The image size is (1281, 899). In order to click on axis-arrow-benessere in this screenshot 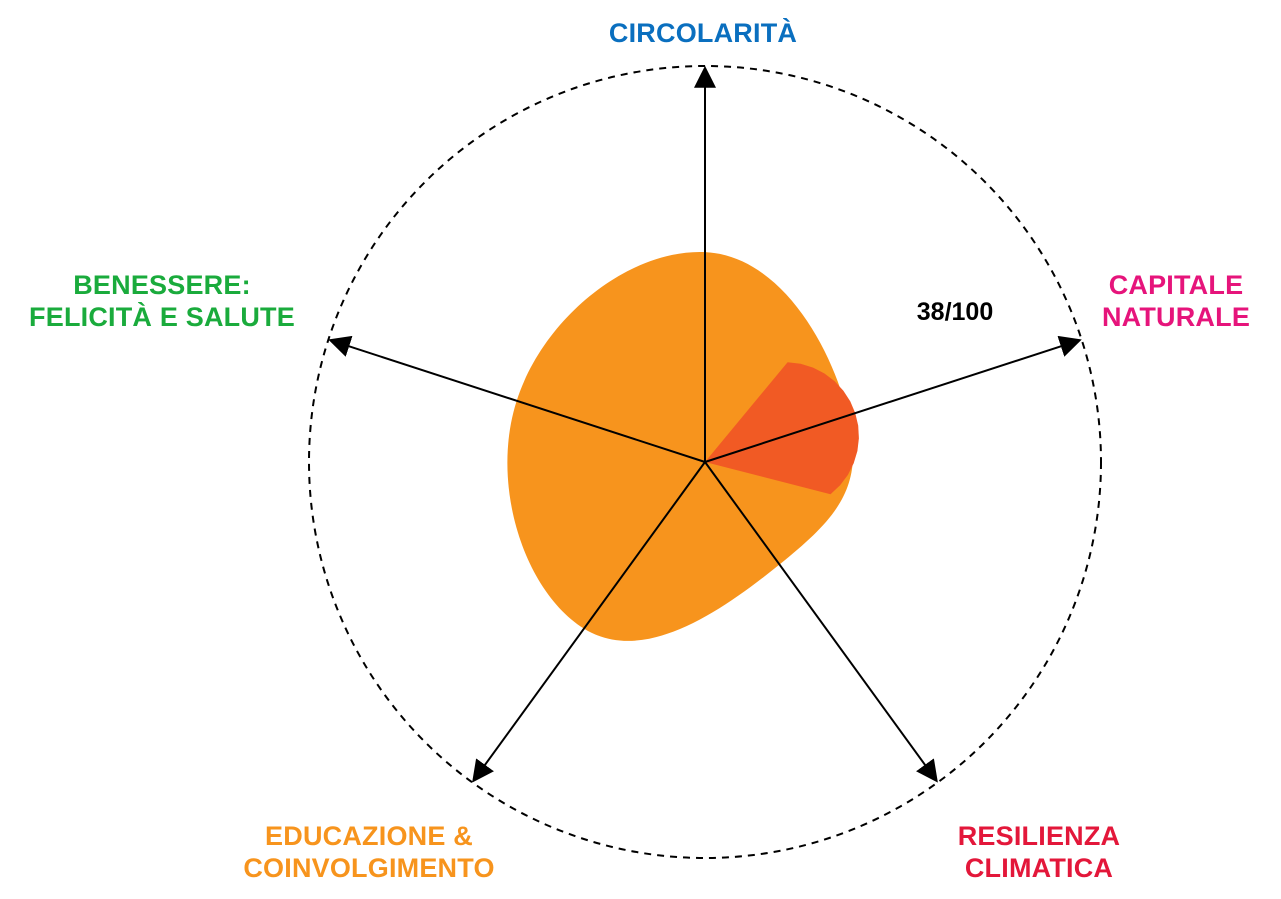, I will do `click(517, 399)`.